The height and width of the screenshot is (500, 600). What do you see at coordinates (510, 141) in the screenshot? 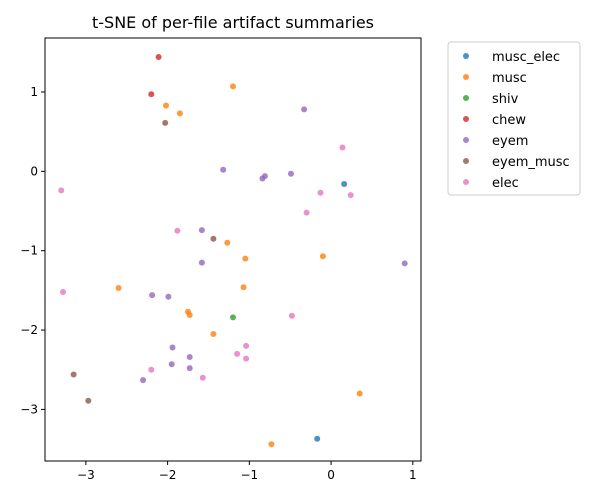
I see `legend-label-eyem: eyem` at bounding box center [510, 141].